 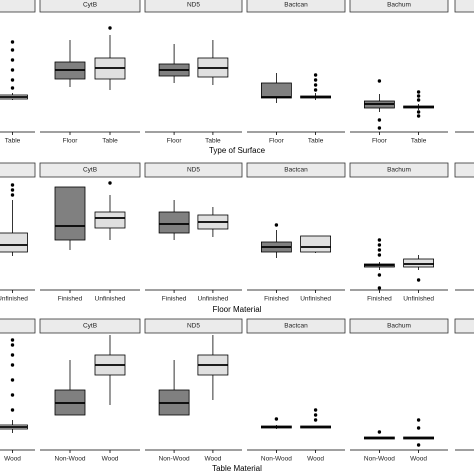 What do you see at coordinates (237, 150) in the screenshot?
I see `x-axis-title: Type of Surface` at bounding box center [237, 150].